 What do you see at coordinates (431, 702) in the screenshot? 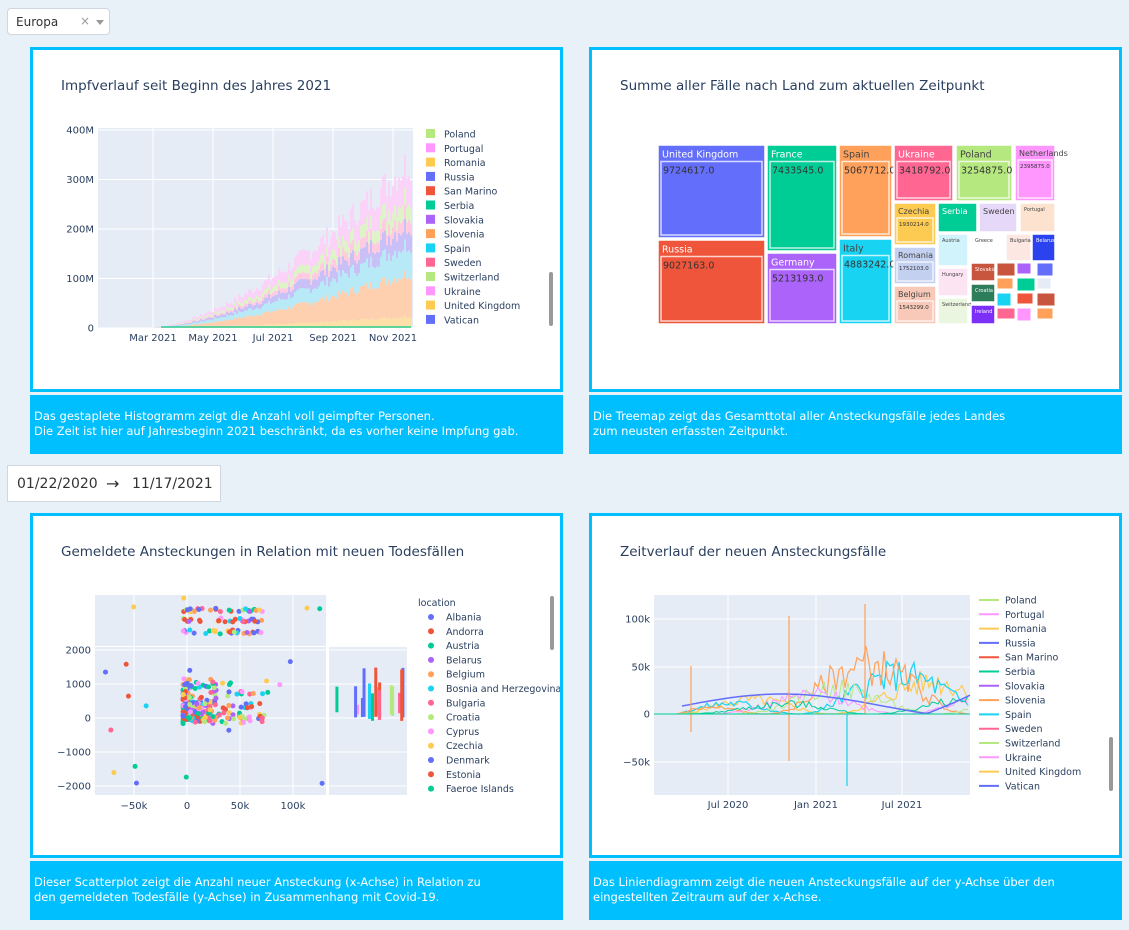
I see `legend-swatch` at bounding box center [431, 702].